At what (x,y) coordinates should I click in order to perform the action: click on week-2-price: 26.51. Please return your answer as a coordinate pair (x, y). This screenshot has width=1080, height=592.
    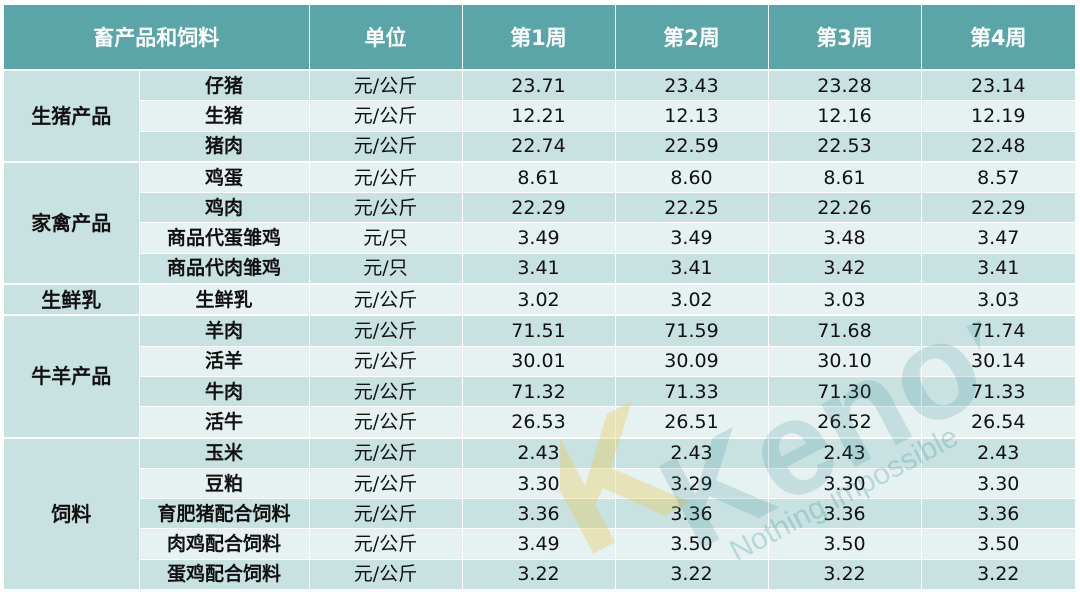
    Looking at the image, I should click on (692, 422).